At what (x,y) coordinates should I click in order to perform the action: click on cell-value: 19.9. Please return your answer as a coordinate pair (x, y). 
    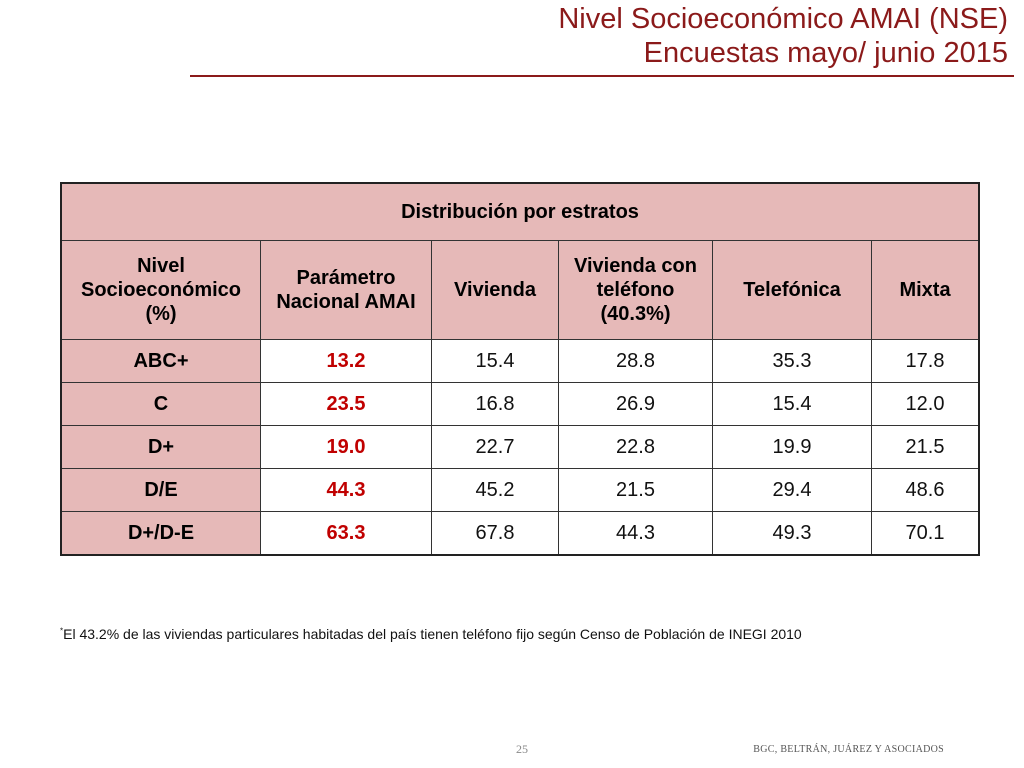
    Looking at the image, I should click on (792, 447).